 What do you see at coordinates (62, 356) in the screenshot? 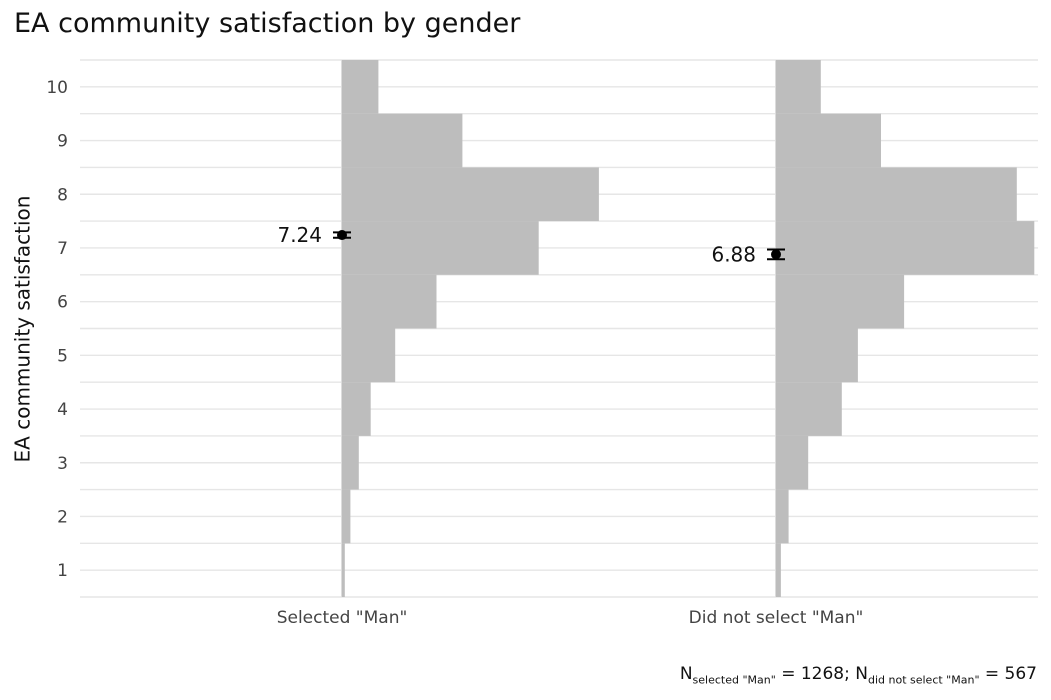
I see `y-tick-label: 5` at bounding box center [62, 356].